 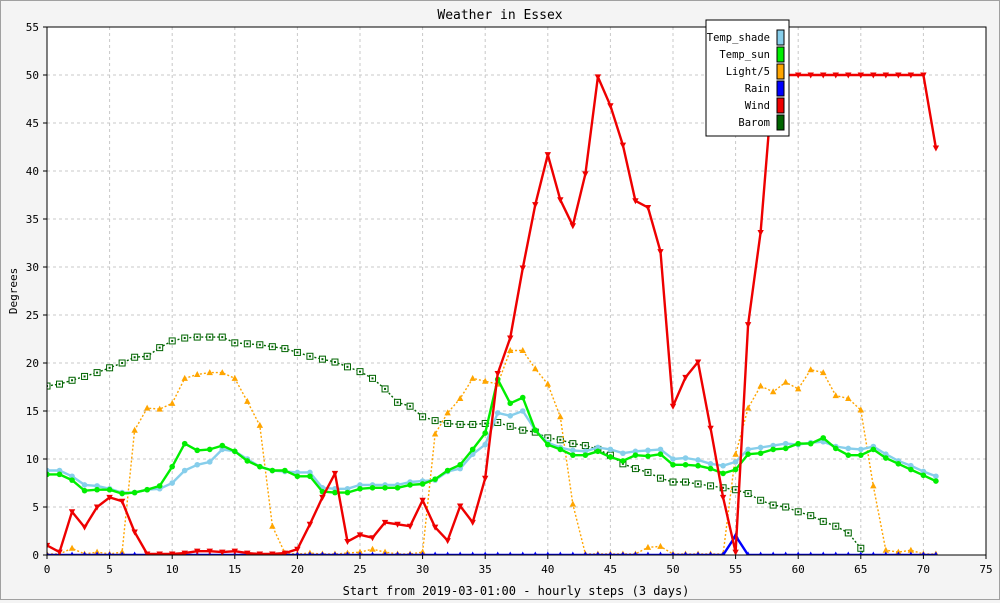 I want to click on legend-label-temp-sun: Temp_sun, so click(x=744, y=55).